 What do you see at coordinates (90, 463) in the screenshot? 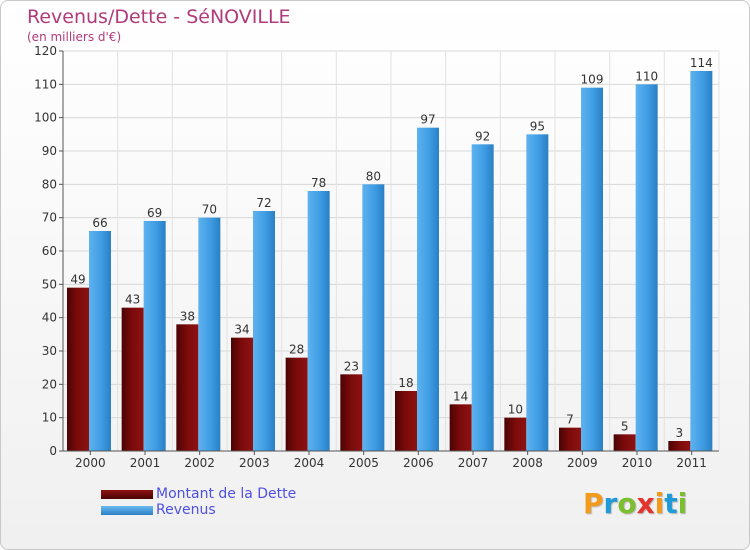
I see `x-tick-label: 2000` at bounding box center [90, 463].